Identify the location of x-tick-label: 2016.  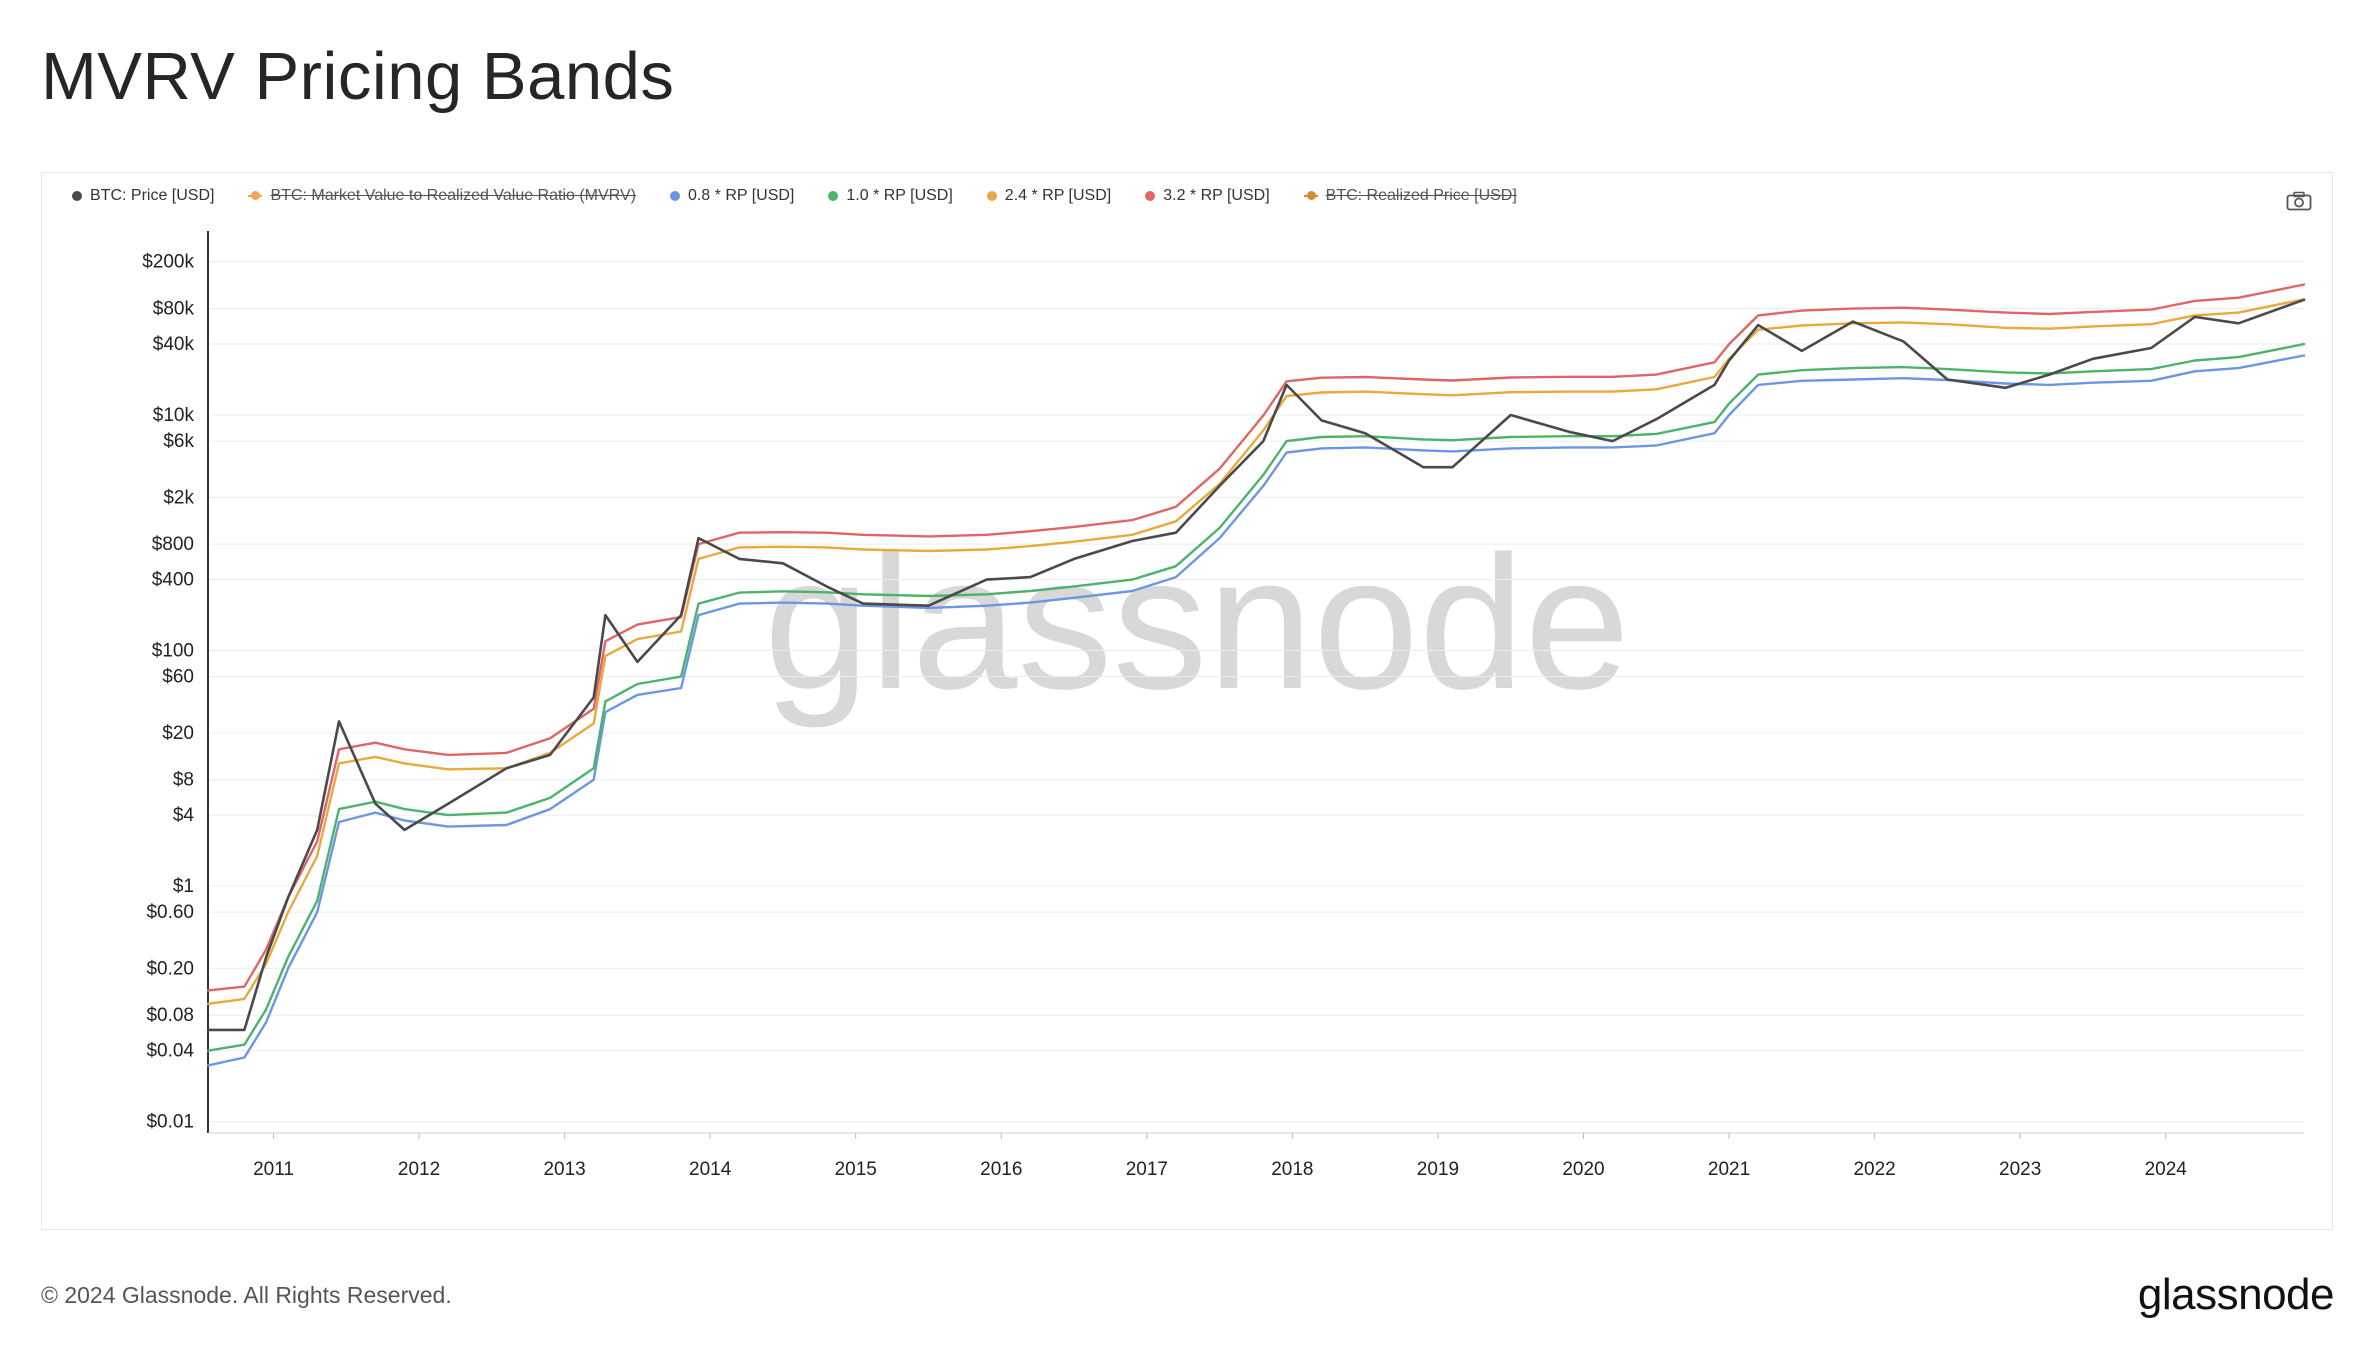
(1001, 1169).